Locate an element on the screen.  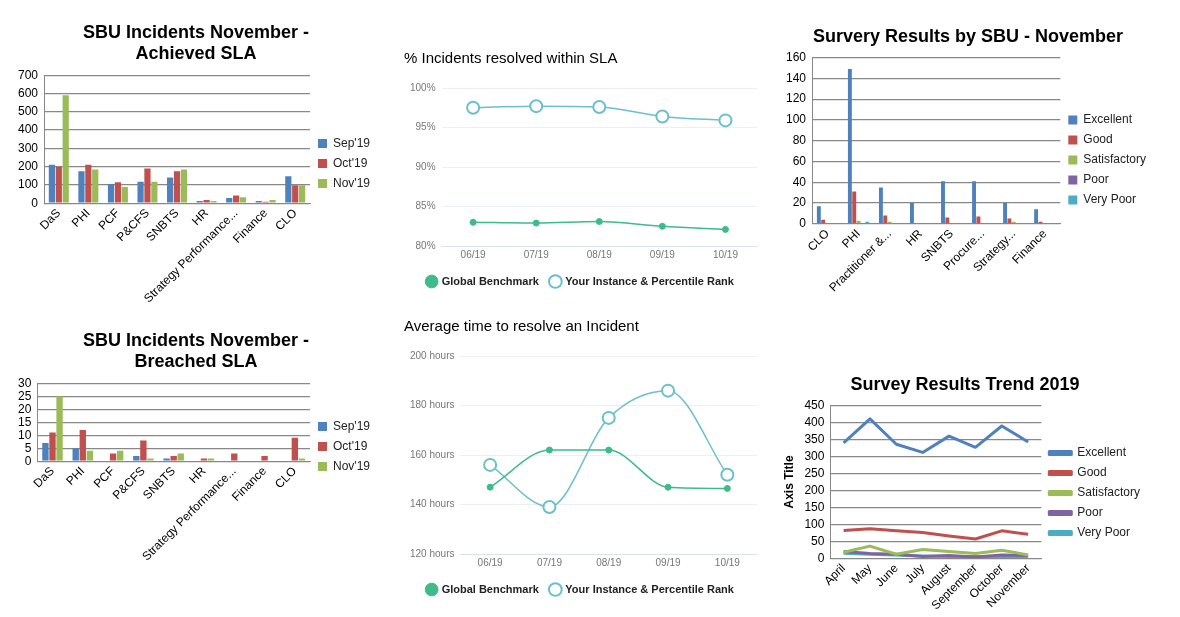
y-tick-label: 30 is located at coordinates (24, 382).